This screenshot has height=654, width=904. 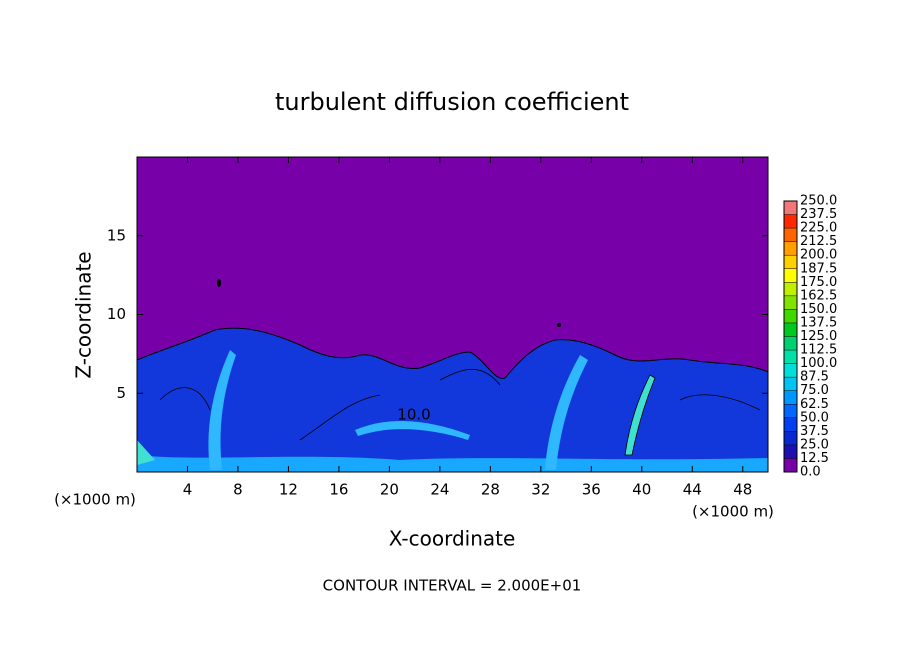 What do you see at coordinates (540, 490) in the screenshot?
I see `x-tick-label: 32` at bounding box center [540, 490].